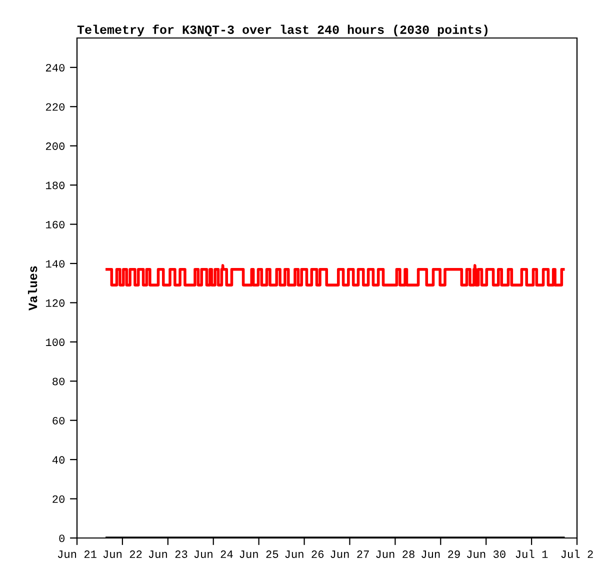 The width and height of the screenshot is (615, 579). Describe the element at coordinates (58, 420) in the screenshot. I see `y-tick-label: 60` at that location.